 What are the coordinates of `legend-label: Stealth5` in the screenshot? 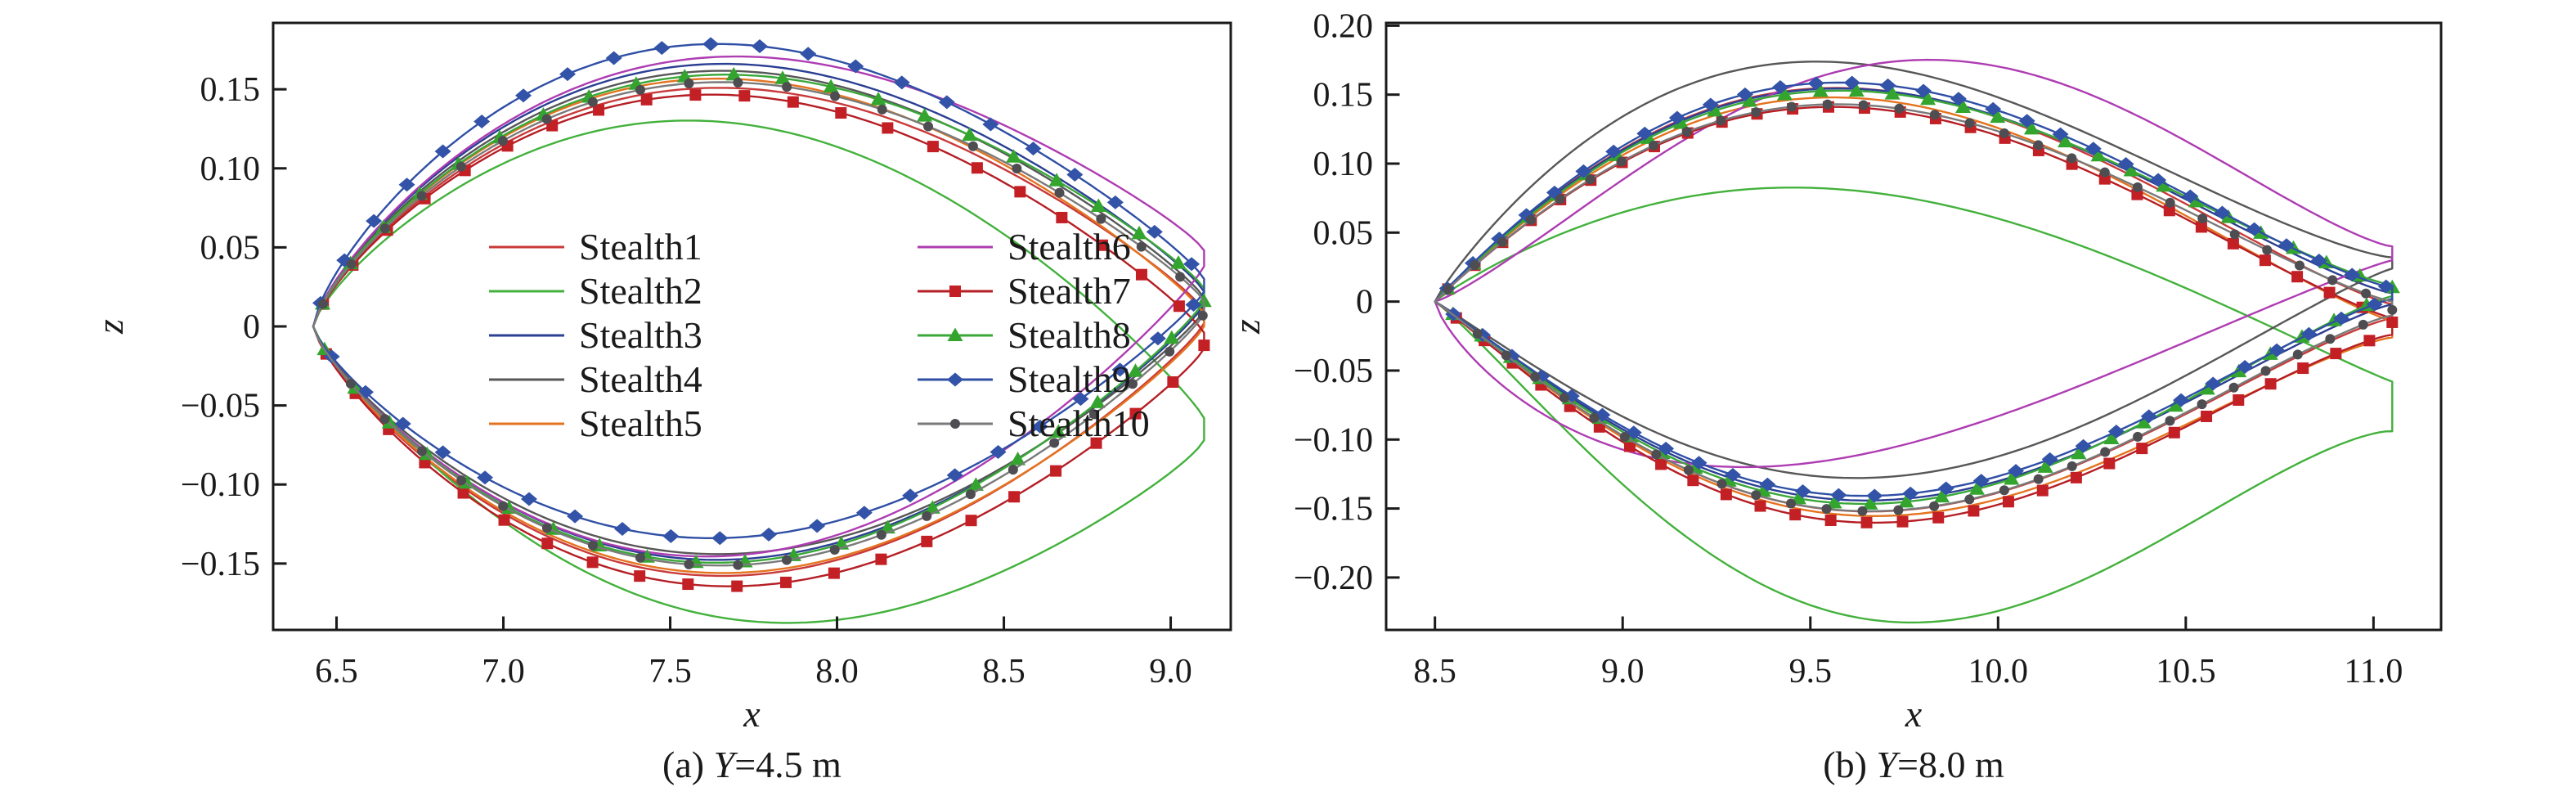 It's located at (640, 423).